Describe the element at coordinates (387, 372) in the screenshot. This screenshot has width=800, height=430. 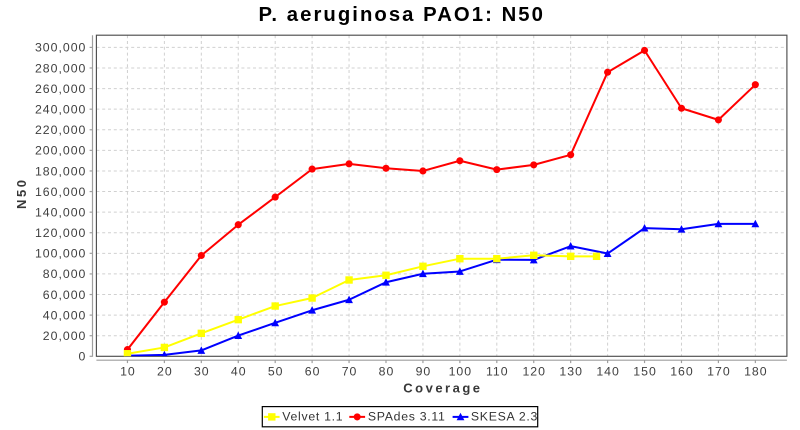
I see `svg-text: 80` at that location.